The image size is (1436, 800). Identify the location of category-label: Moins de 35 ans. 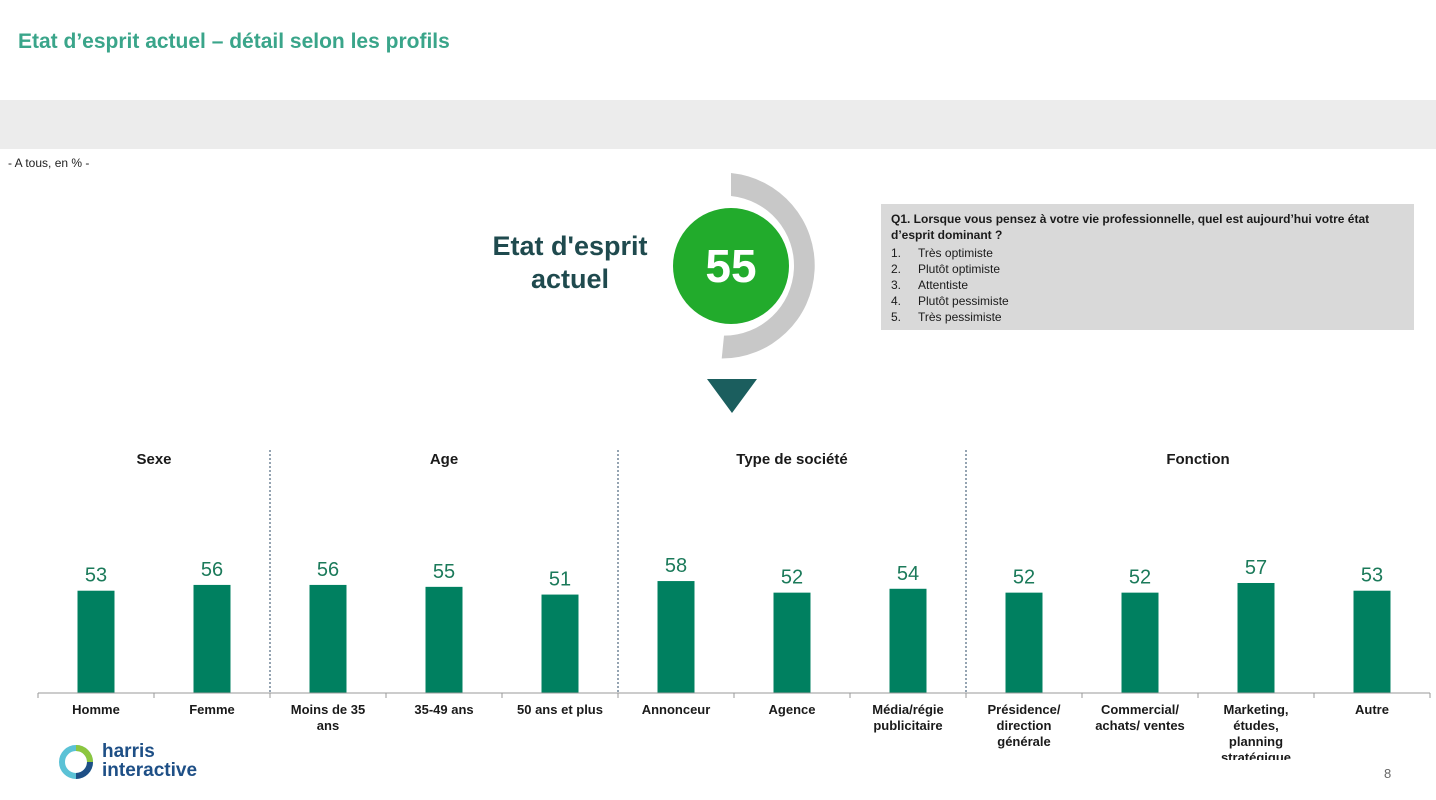
(328, 717).